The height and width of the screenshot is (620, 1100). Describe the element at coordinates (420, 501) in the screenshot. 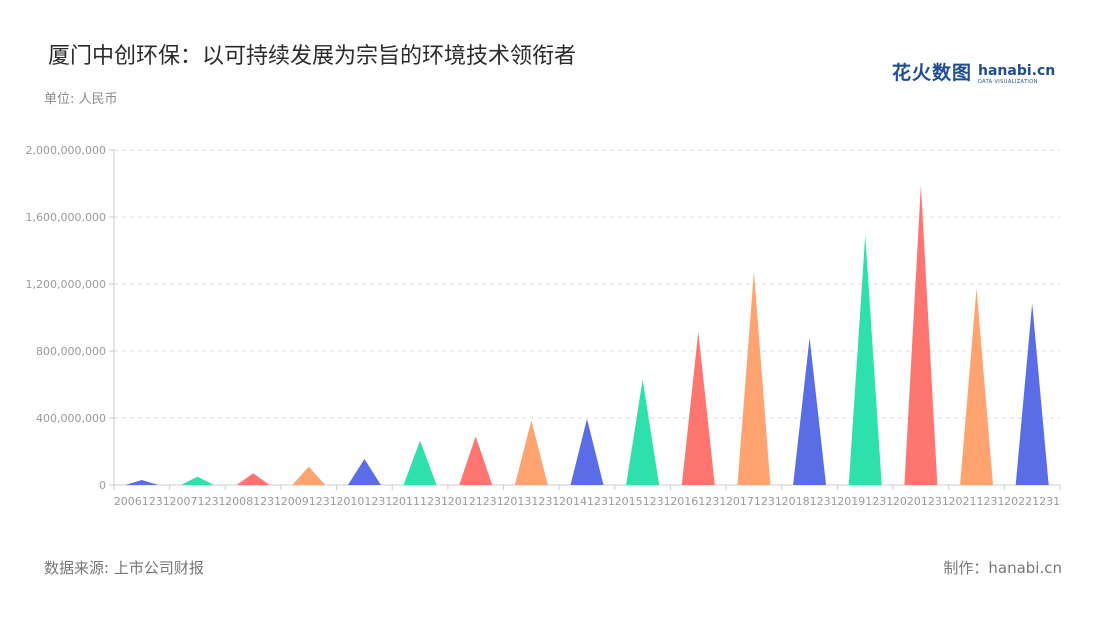

I see `x-tick-label: 20111231` at that location.